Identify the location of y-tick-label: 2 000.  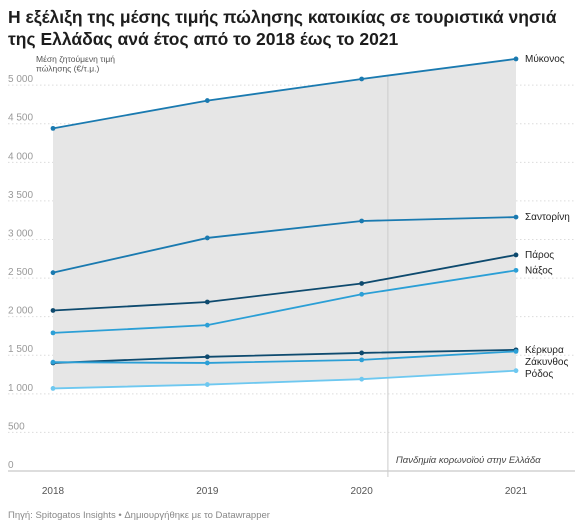
(20, 311).